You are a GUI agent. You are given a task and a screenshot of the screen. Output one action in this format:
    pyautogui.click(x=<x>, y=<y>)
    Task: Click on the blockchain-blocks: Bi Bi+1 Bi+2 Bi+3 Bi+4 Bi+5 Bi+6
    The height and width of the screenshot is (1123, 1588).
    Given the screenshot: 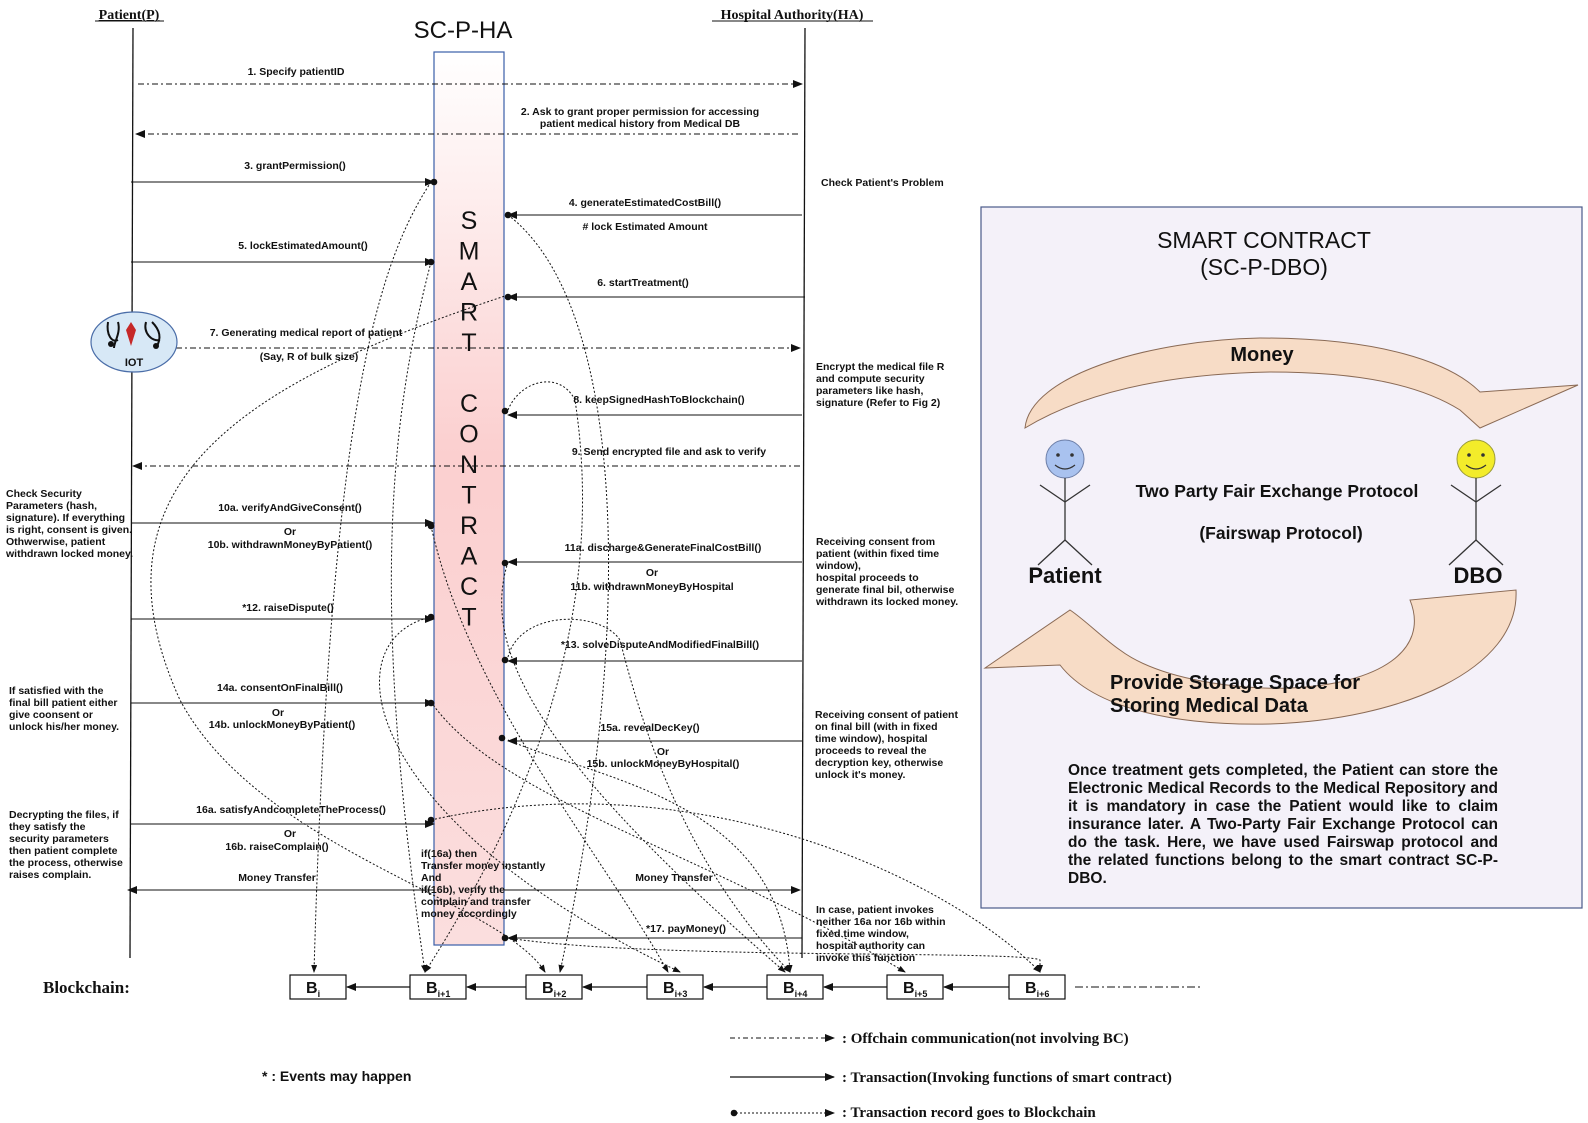 What is the action you would take?
    pyautogui.click(x=677, y=987)
    